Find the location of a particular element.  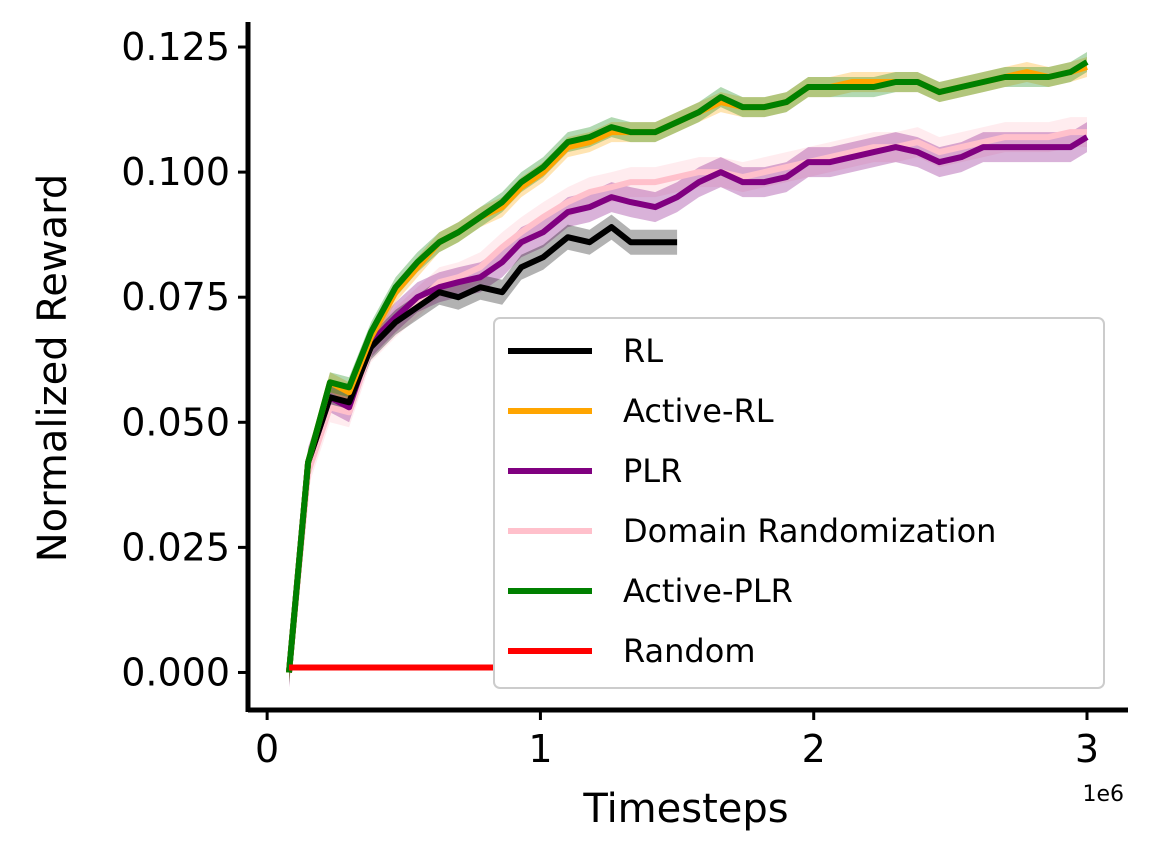

y-tick-label: 0.125 is located at coordinates (175, 47).